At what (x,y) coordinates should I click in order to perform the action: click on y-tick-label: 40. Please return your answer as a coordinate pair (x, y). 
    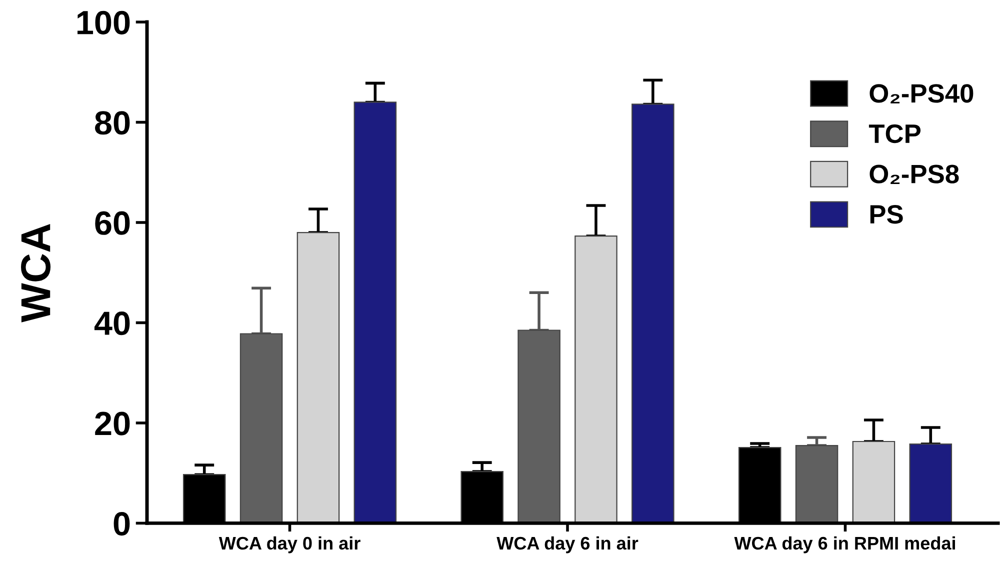
    Looking at the image, I should click on (112, 324).